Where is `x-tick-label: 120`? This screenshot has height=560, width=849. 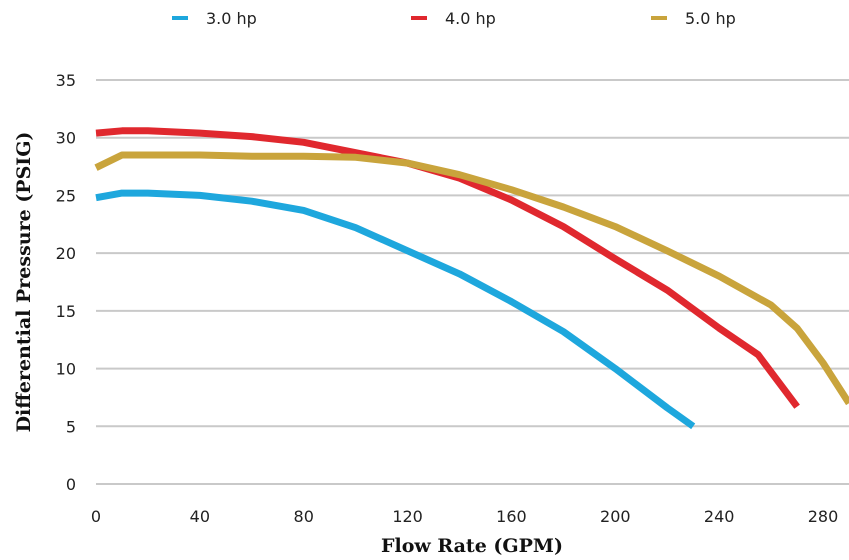
x-tick-label: 120 is located at coordinates (407, 516).